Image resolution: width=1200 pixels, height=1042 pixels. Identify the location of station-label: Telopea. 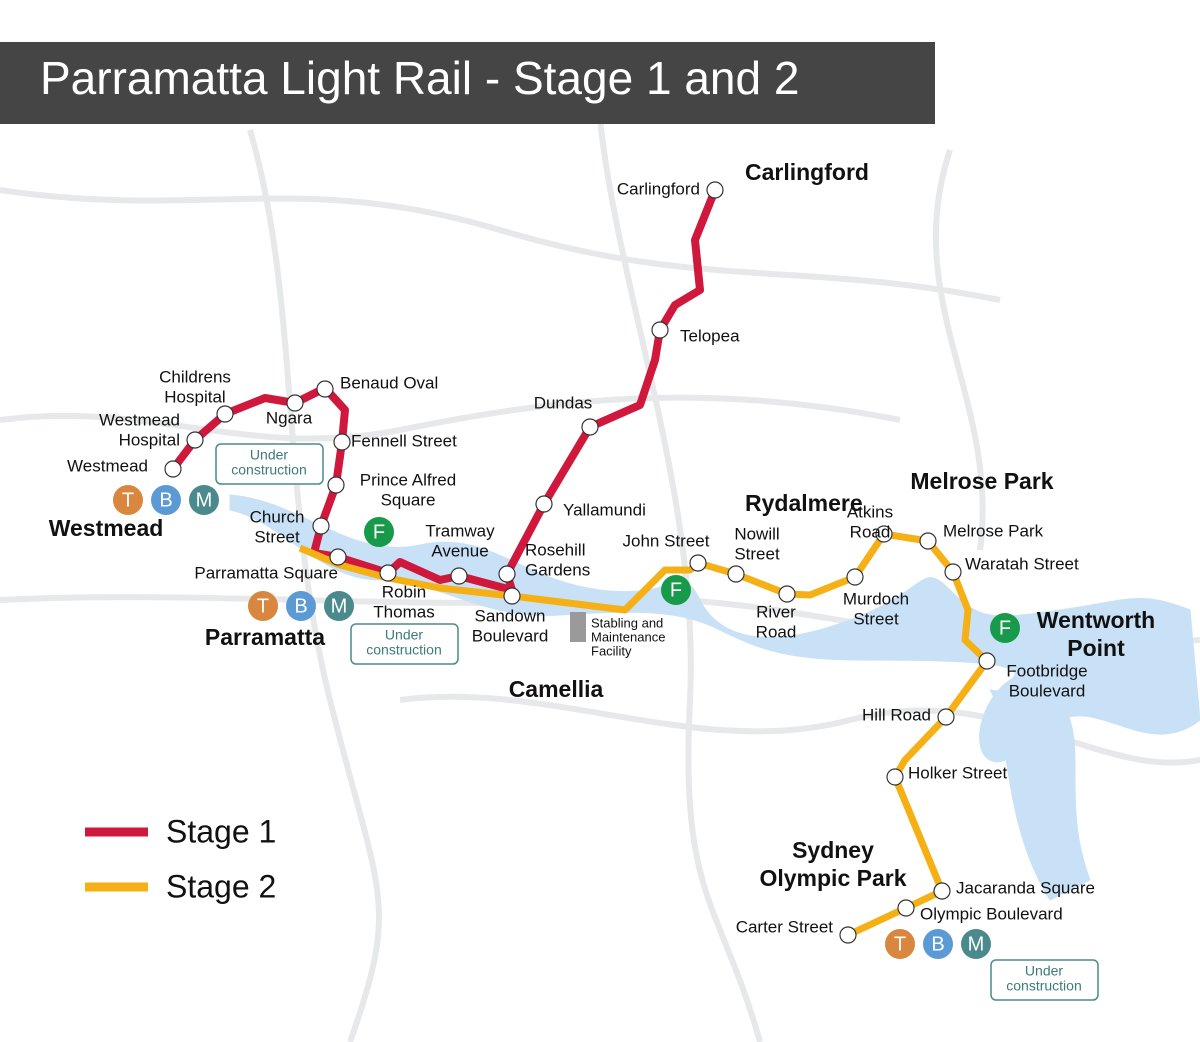
(710, 335).